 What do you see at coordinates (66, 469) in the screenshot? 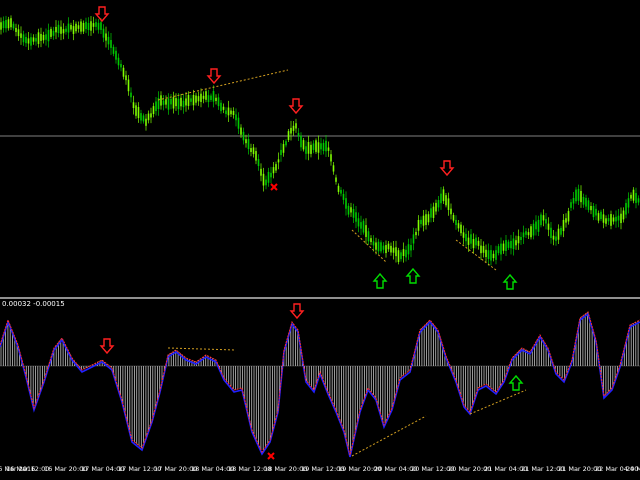
I see `time-tick-label: 16 Mar 20:00` at bounding box center [66, 469].